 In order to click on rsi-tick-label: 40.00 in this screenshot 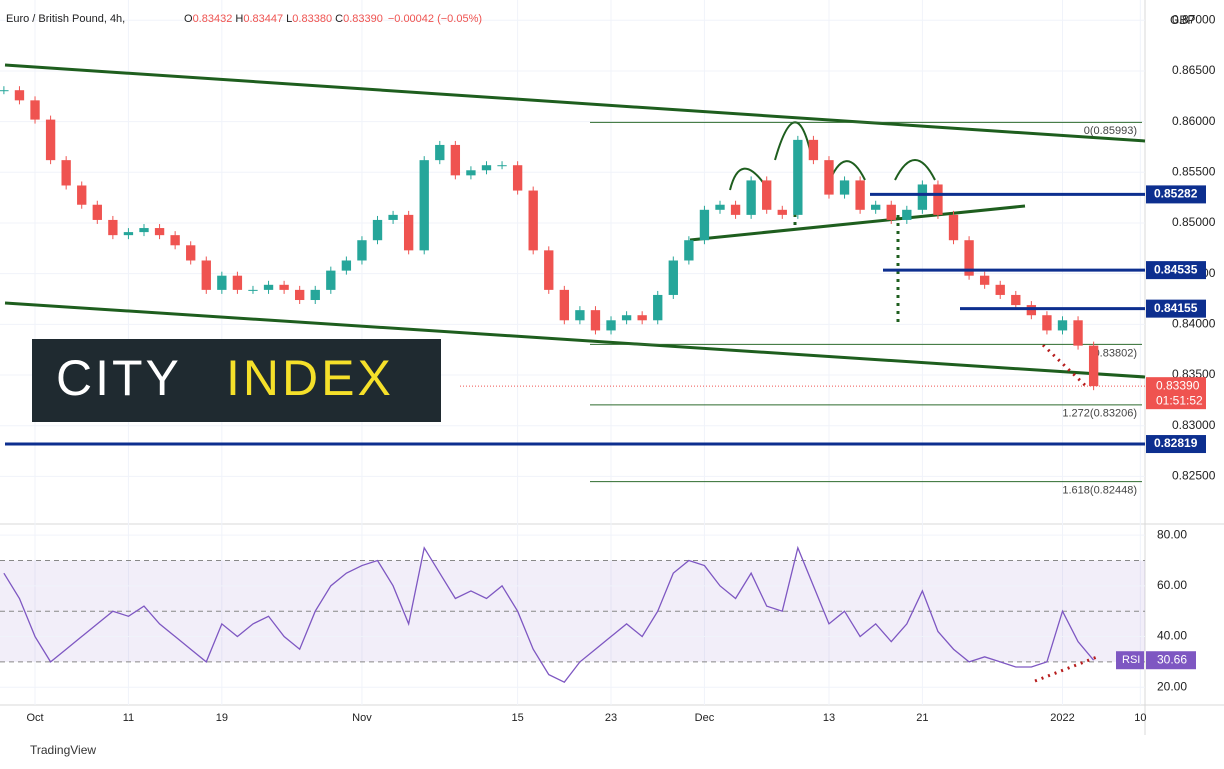, I will do `click(1172, 636)`.